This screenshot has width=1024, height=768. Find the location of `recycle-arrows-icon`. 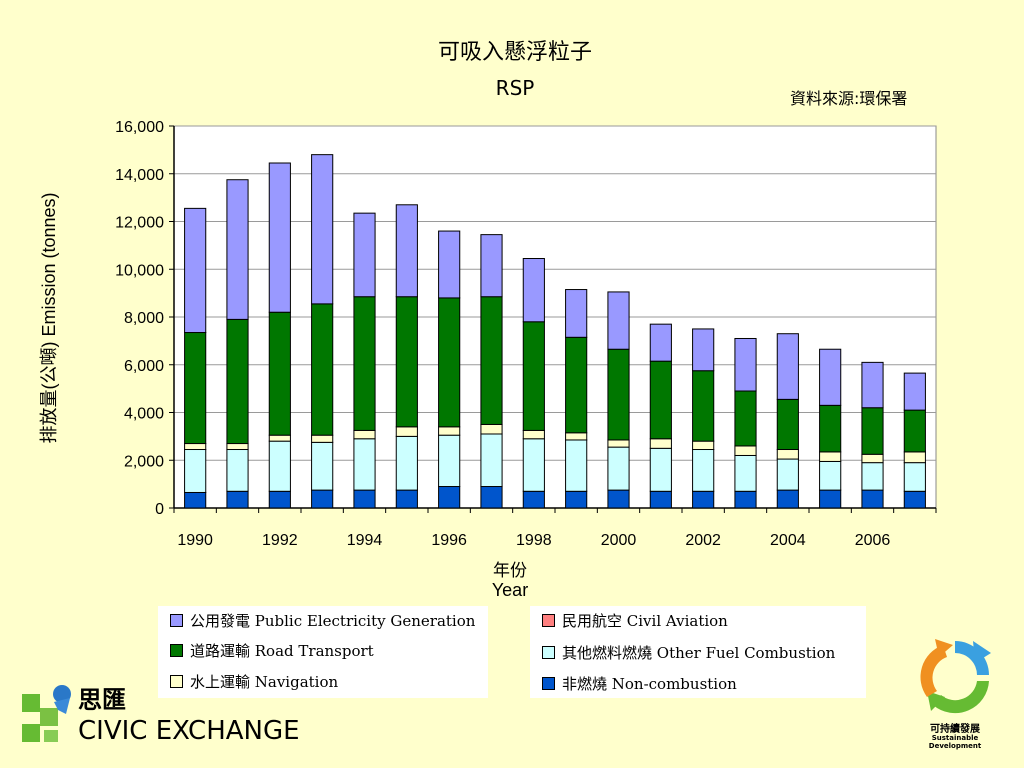

recycle-arrows-icon is located at coordinates (955, 676).